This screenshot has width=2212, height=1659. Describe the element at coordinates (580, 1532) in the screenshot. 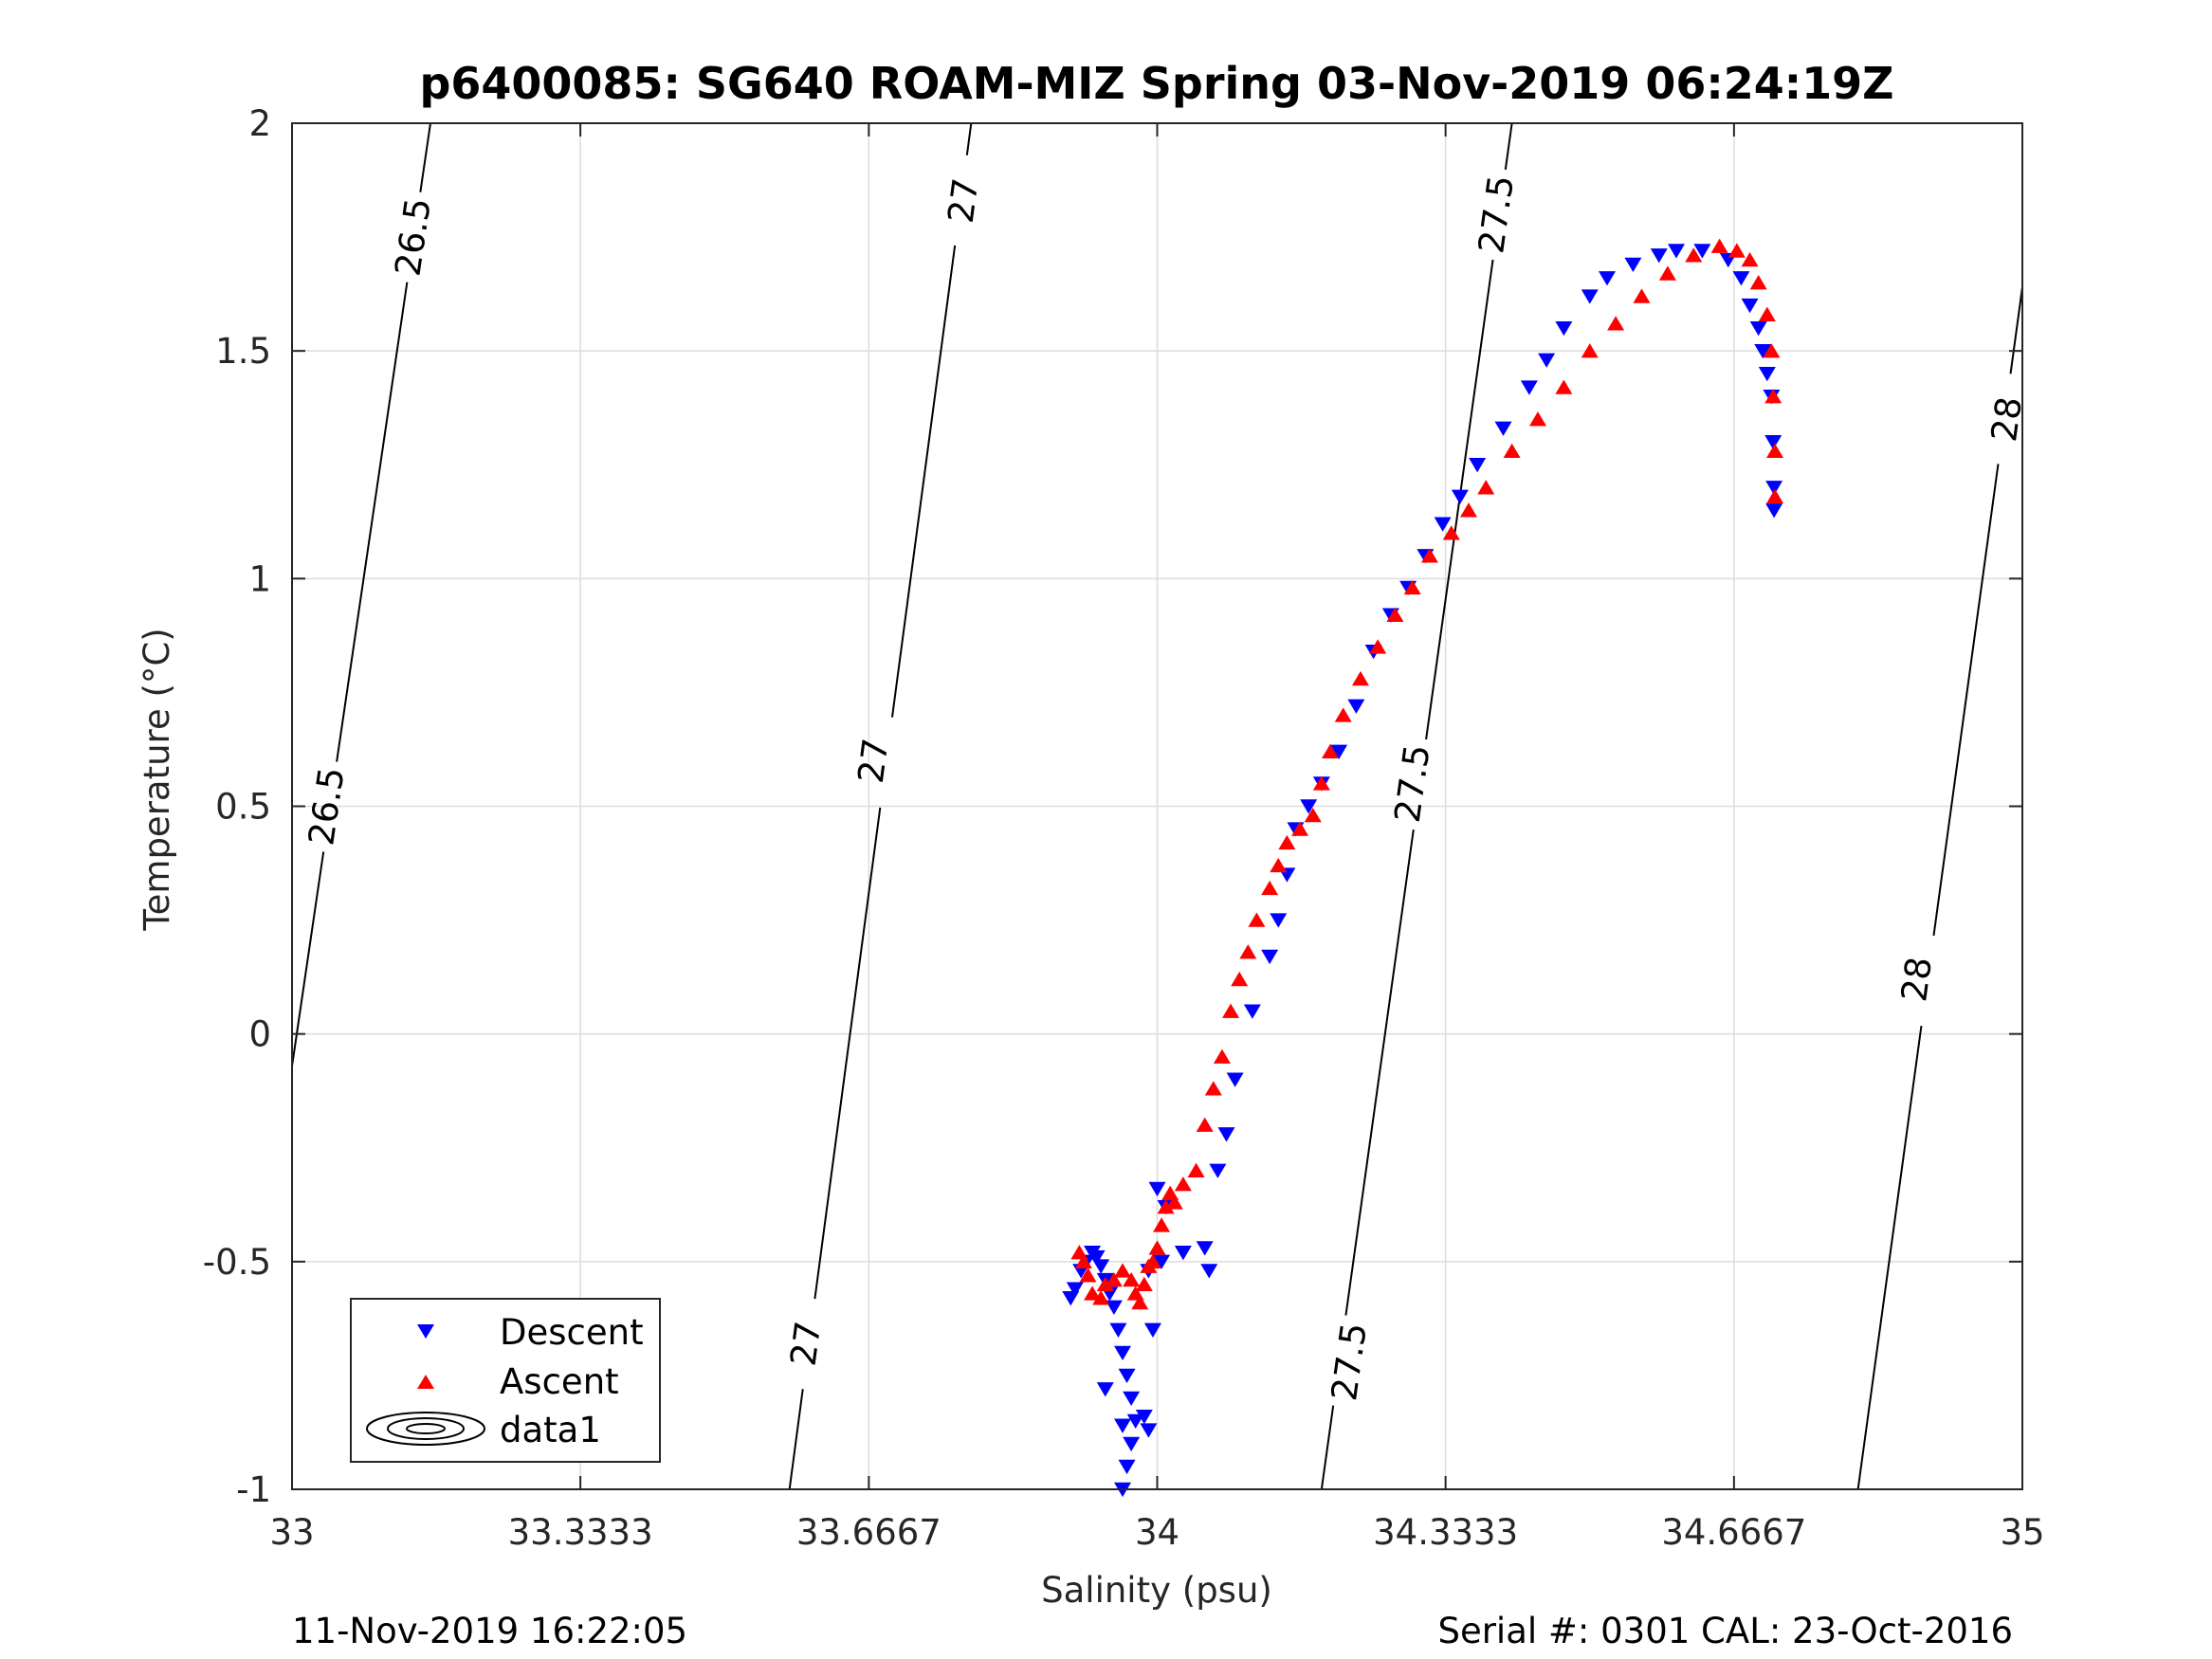

I see `x-tick-label: 33.3333` at that location.